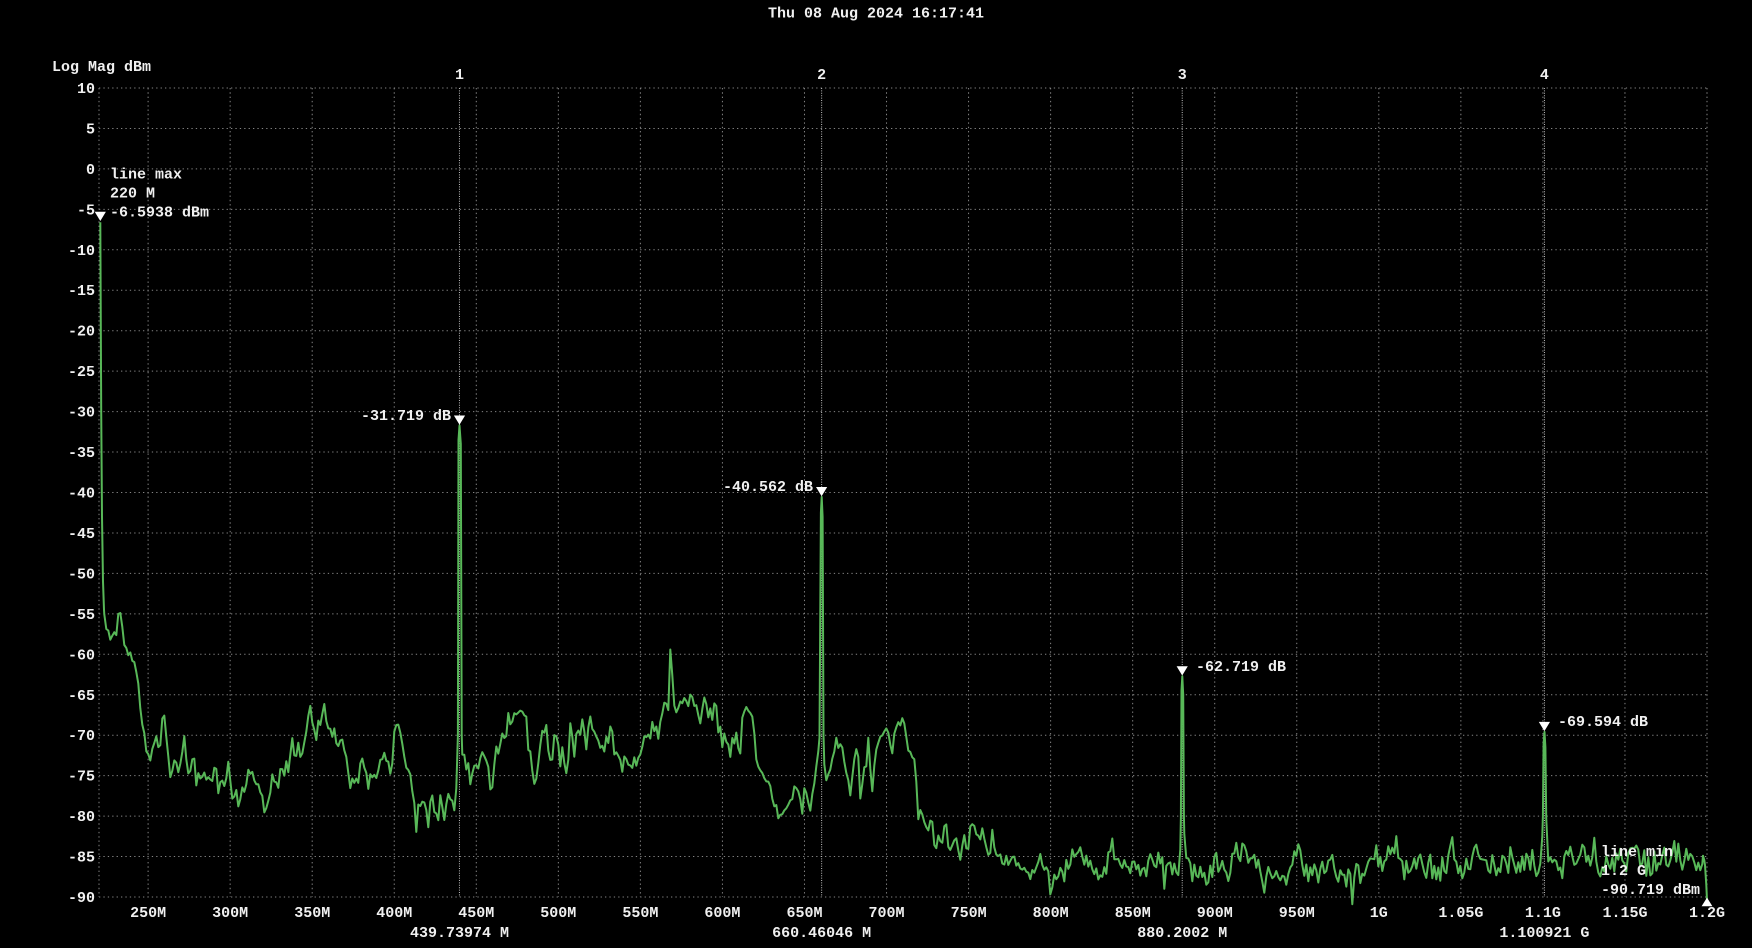  What do you see at coordinates (1379, 913) in the screenshot?
I see `svg-text: 1G` at bounding box center [1379, 913].